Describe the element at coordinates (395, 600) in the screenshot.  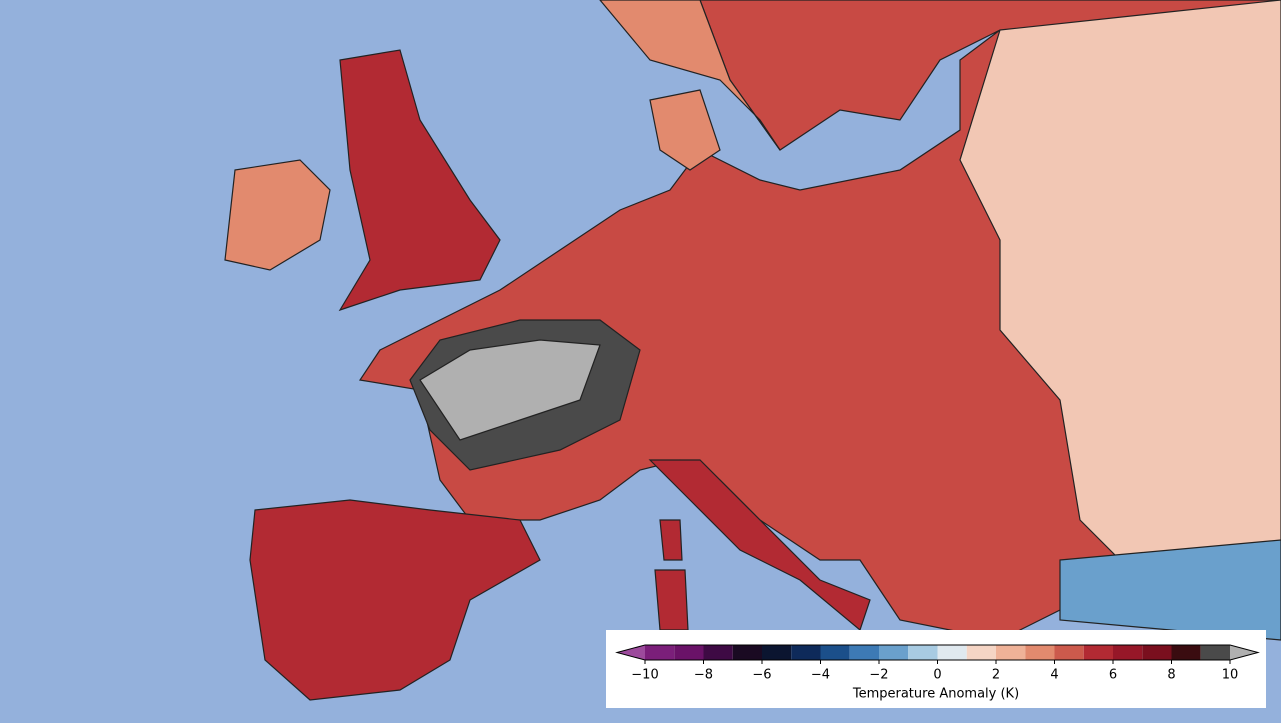
I see `iberia` at that location.